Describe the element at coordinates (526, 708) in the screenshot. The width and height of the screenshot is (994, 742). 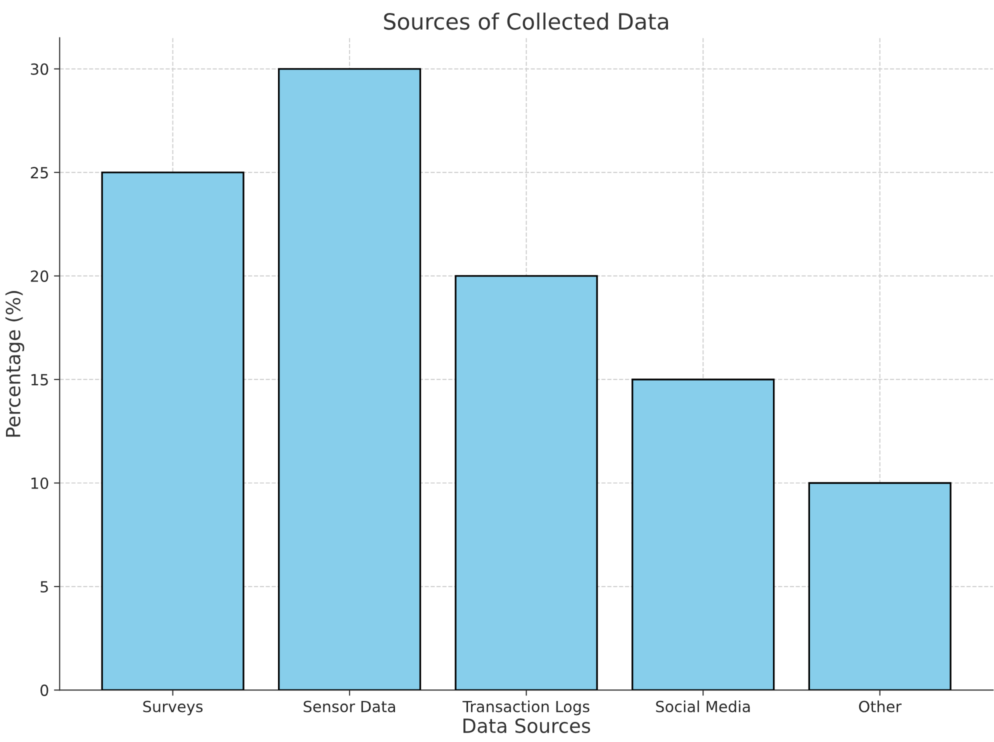
I see `x-tick-label: Transaction Logs` at that location.